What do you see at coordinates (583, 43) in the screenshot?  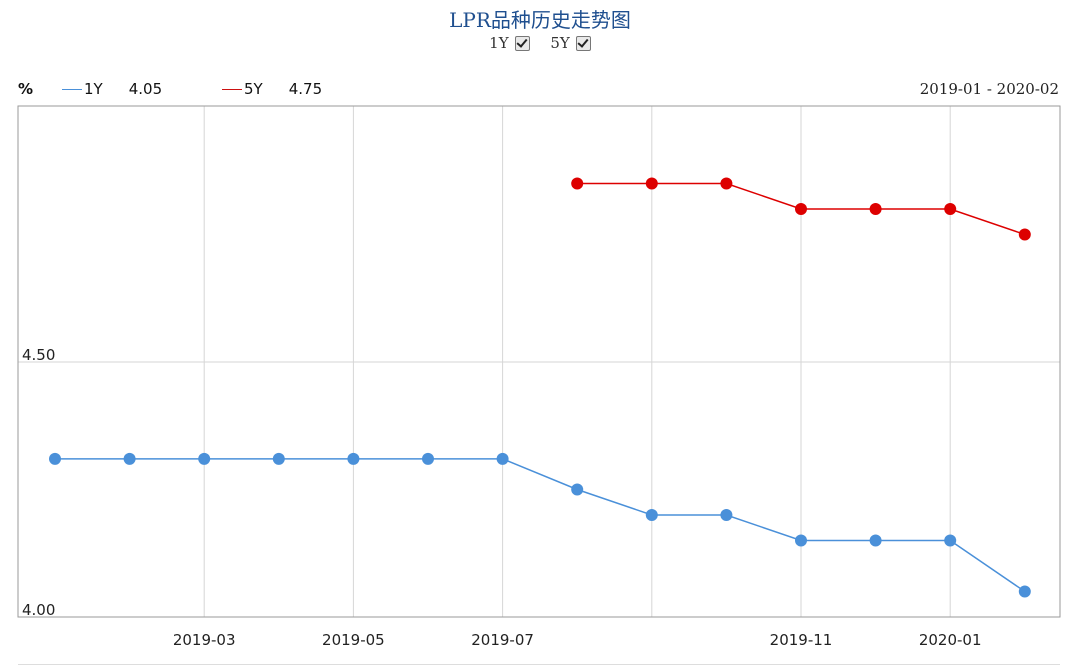 I see `toggle-5y-checkbox` at bounding box center [583, 43].